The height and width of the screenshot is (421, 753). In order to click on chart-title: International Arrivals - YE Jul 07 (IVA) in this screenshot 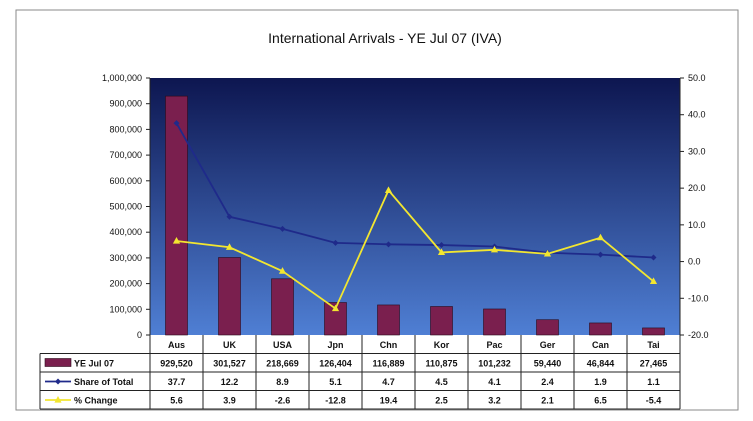, I will do `click(385, 38)`.